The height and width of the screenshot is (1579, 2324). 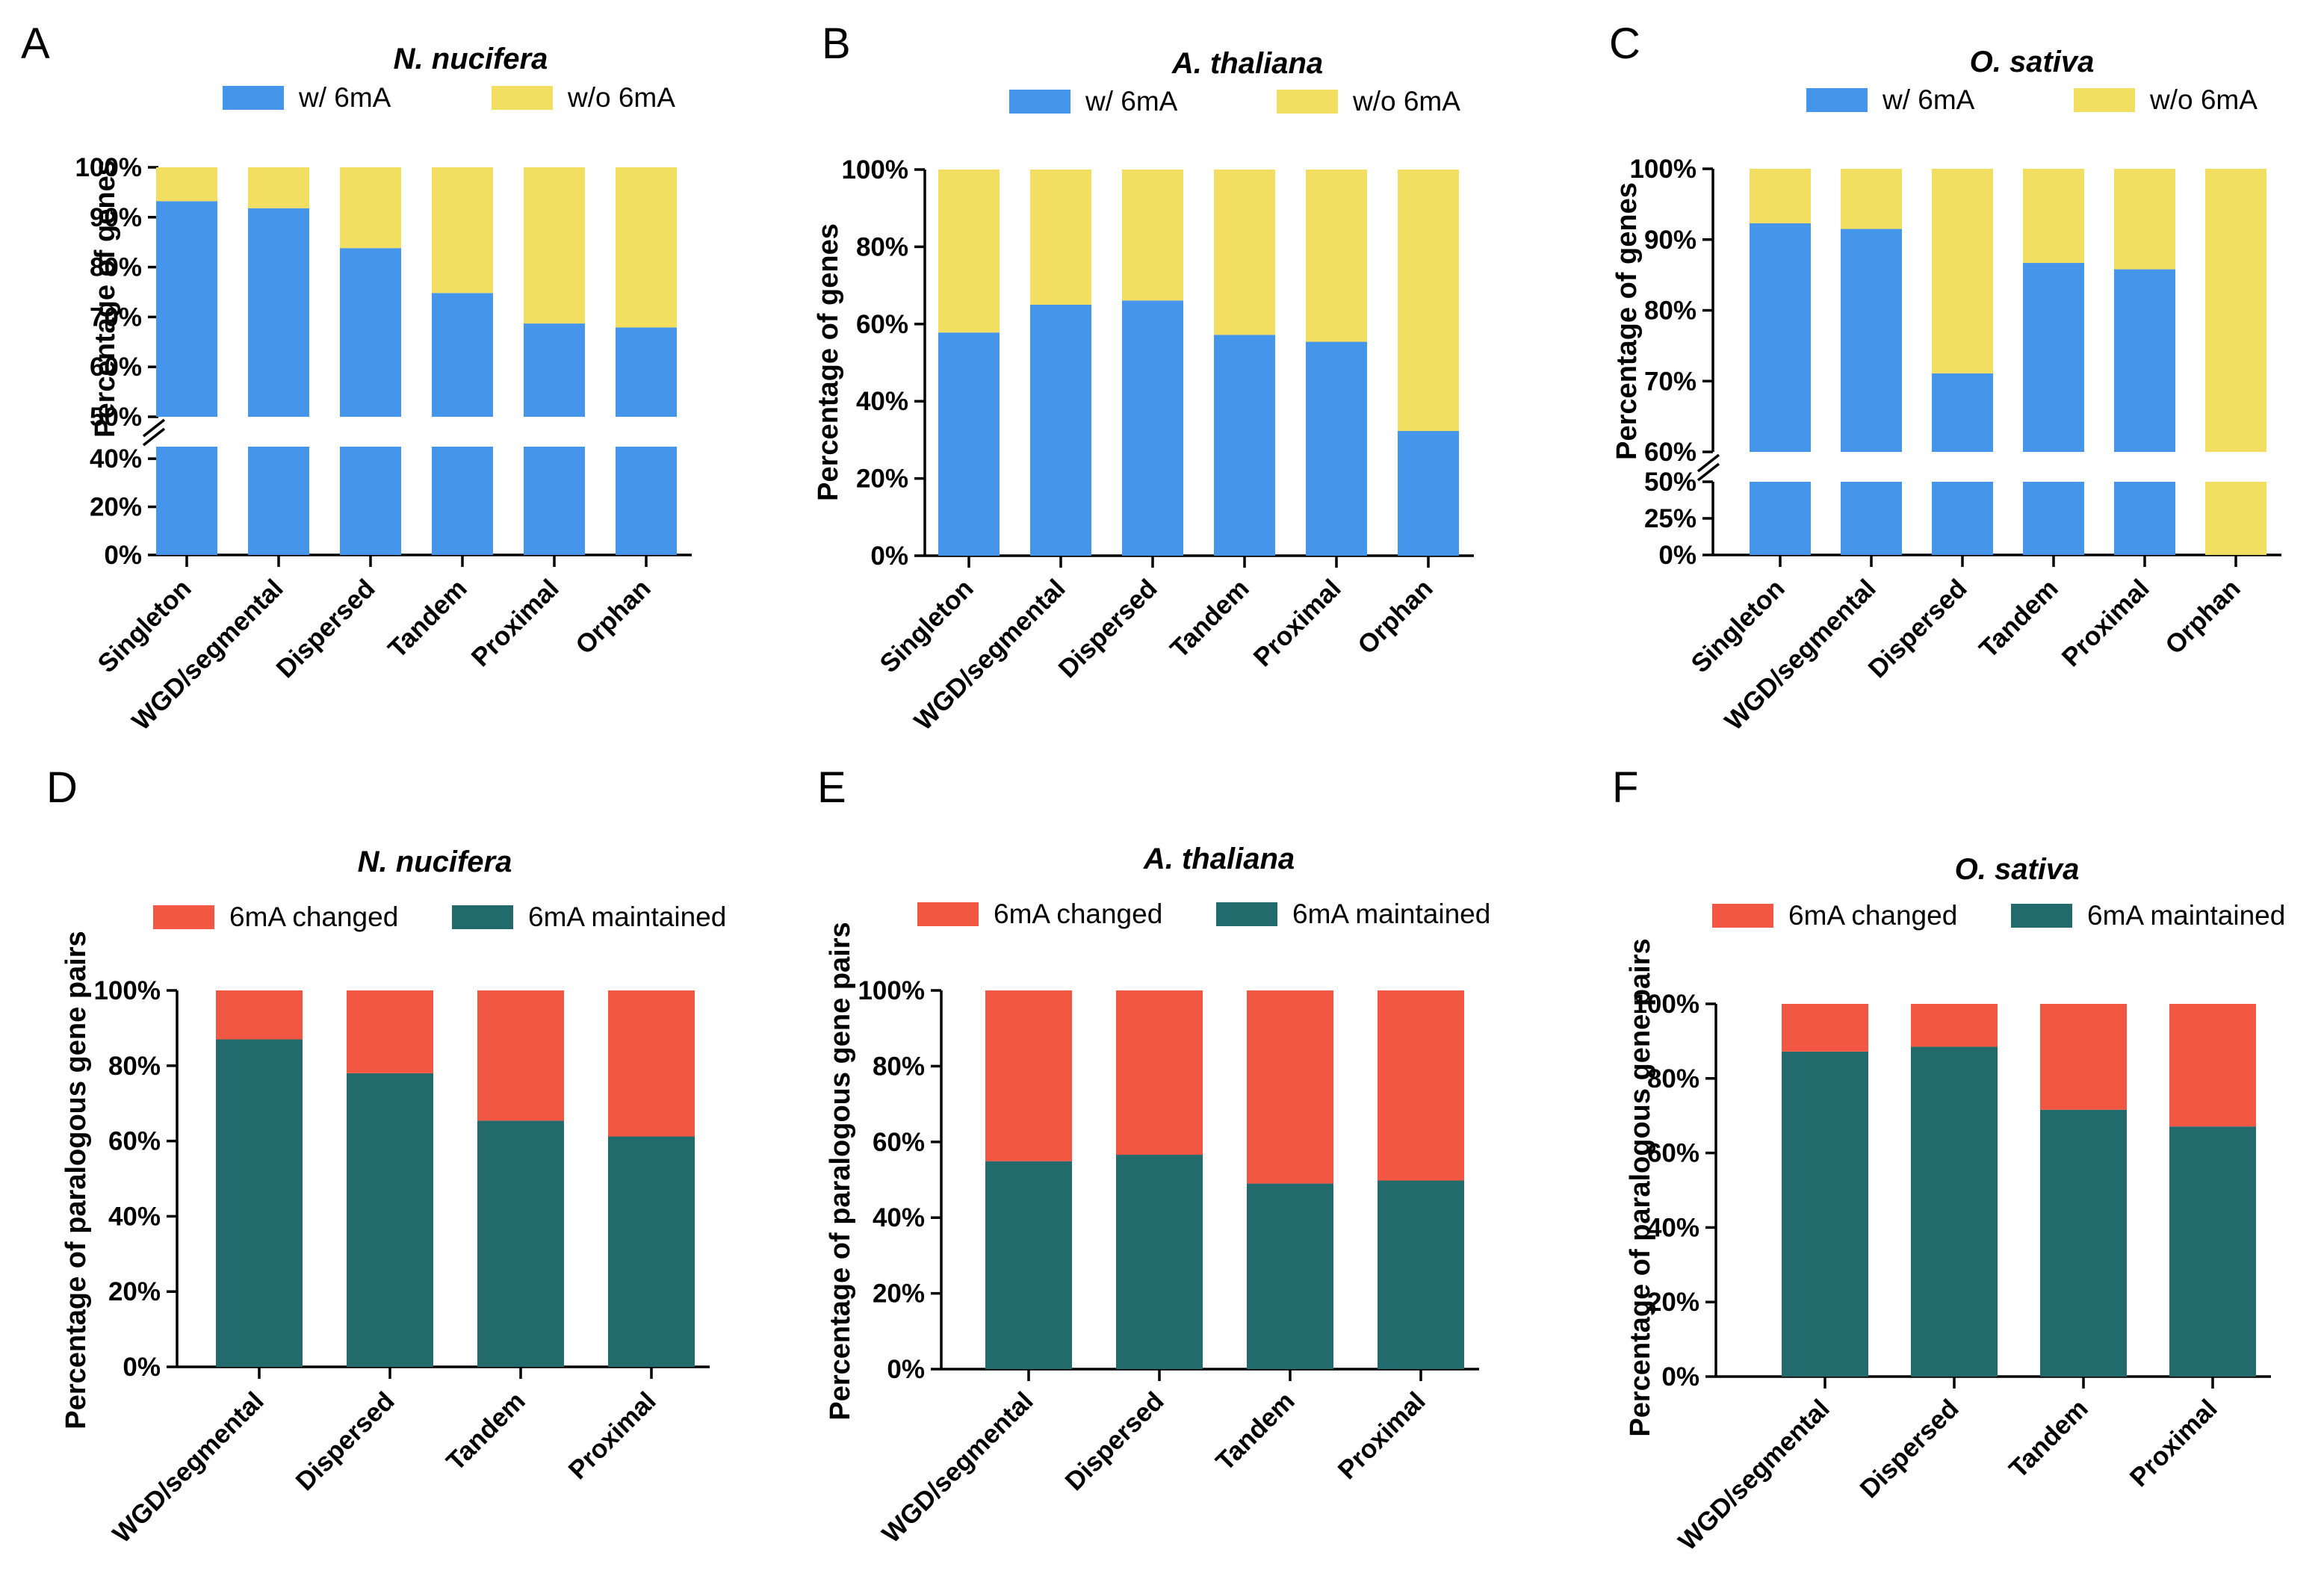 I want to click on y-tick-label: 50%, so click(x=1670, y=482).